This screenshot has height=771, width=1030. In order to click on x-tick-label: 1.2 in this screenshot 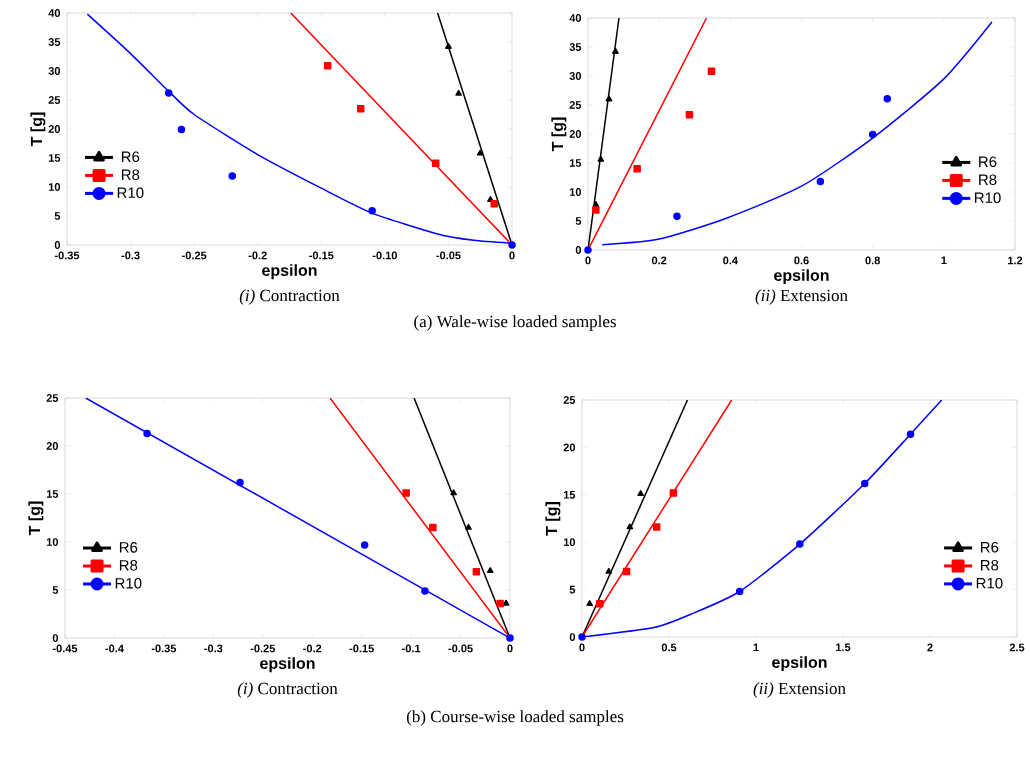, I will do `click(1015, 260)`.